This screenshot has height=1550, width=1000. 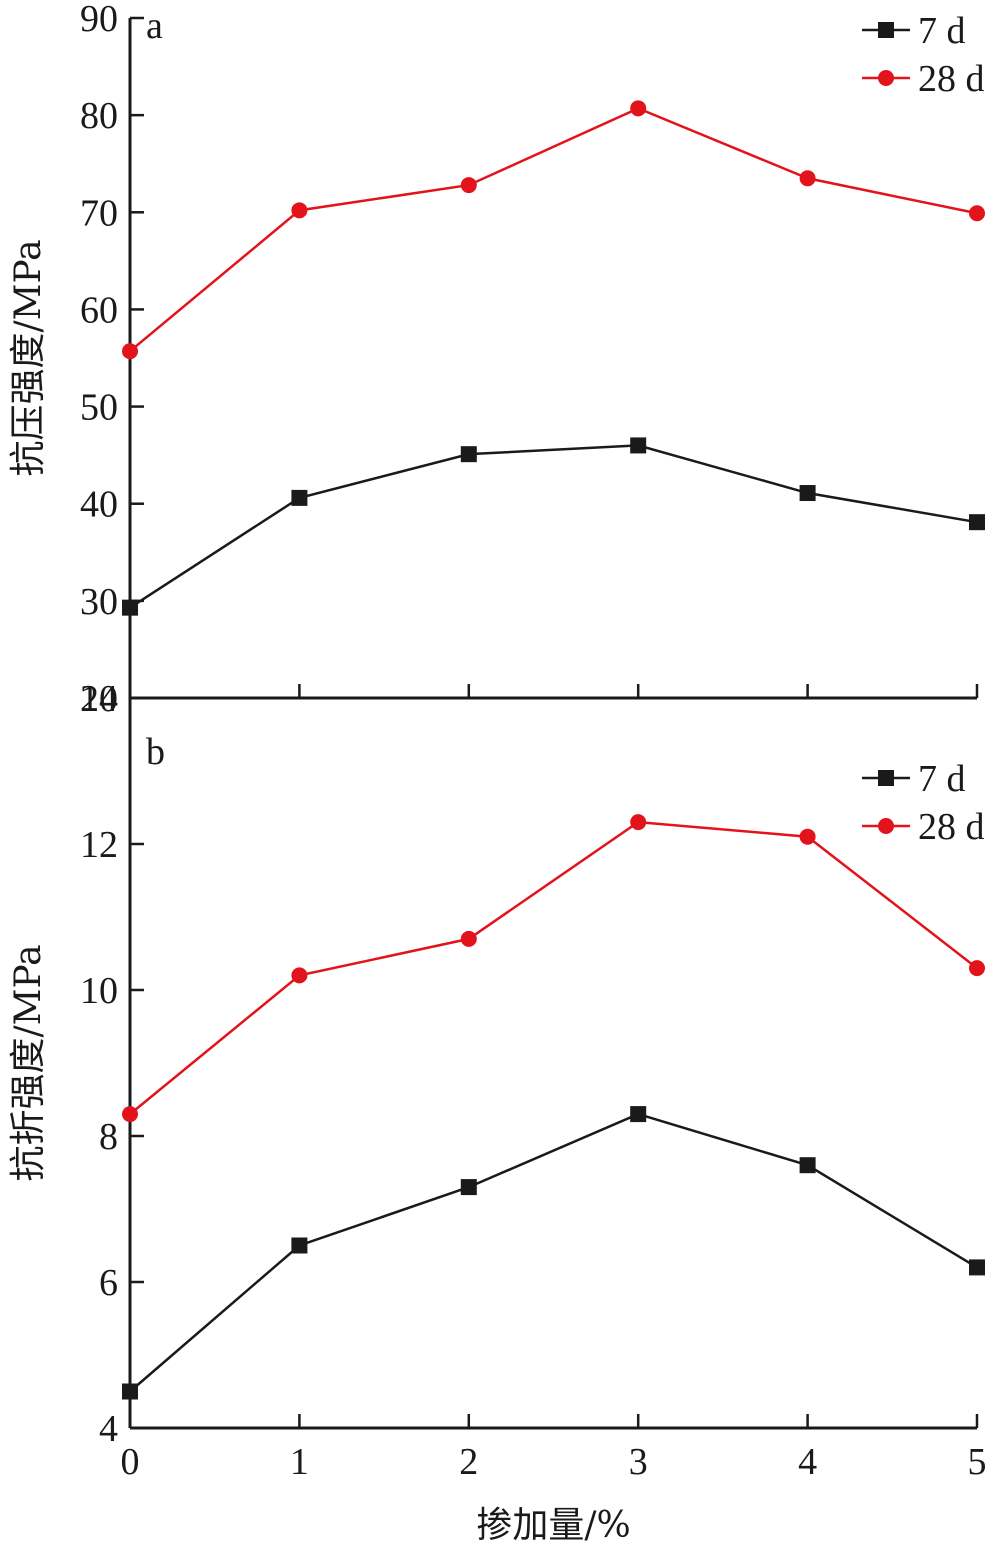 What do you see at coordinates (553, 526) in the screenshot?
I see `panel-a-series-7d-line` at bounding box center [553, 526].